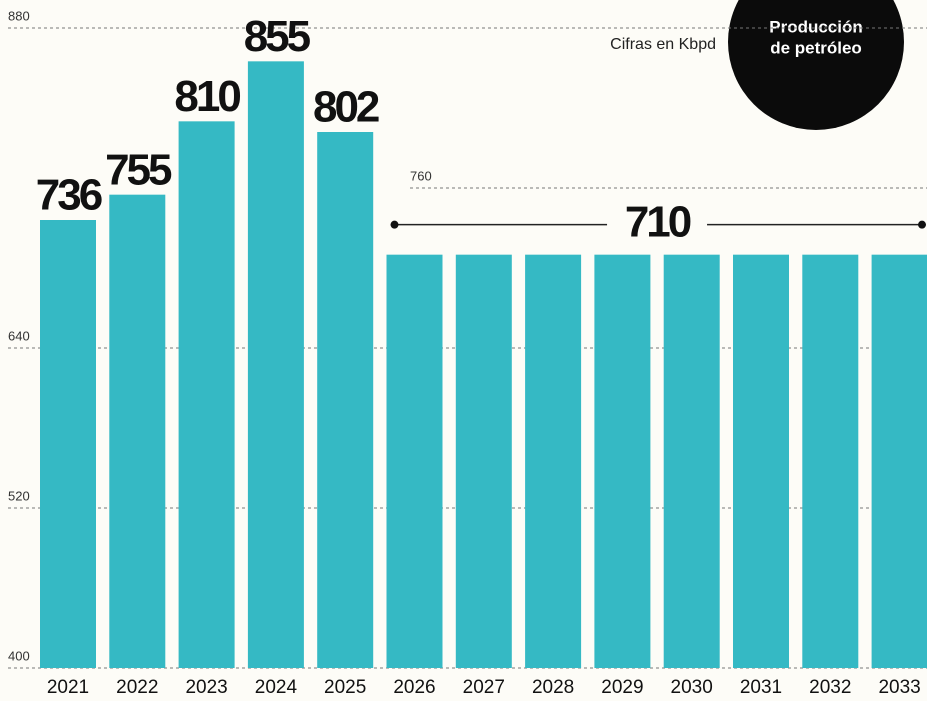  What do you see at coordinates (899, 687) in the screenshot?
I see `x-tick-label: 2033` at bounding box center [899, 687].